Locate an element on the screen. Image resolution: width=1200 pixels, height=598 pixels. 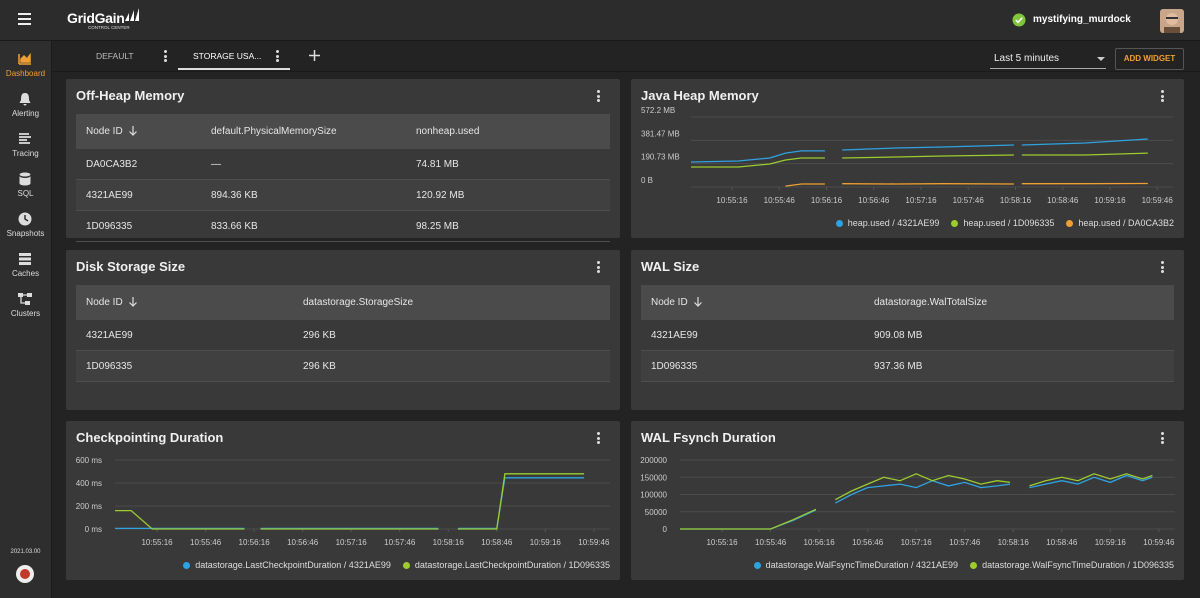
table-row: 1D096335 296 KB is located at coordinates (343, 366).